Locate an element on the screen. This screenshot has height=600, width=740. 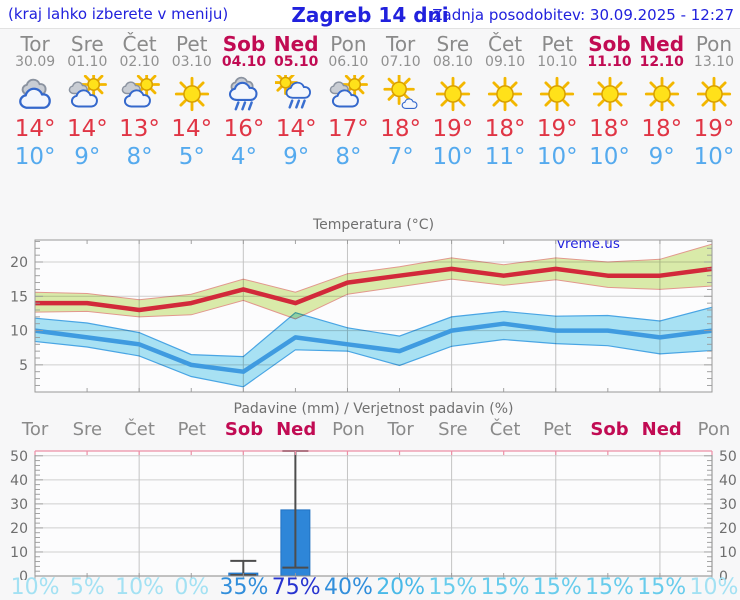
precip-probability: 40% is located at coordinates (348, 587).